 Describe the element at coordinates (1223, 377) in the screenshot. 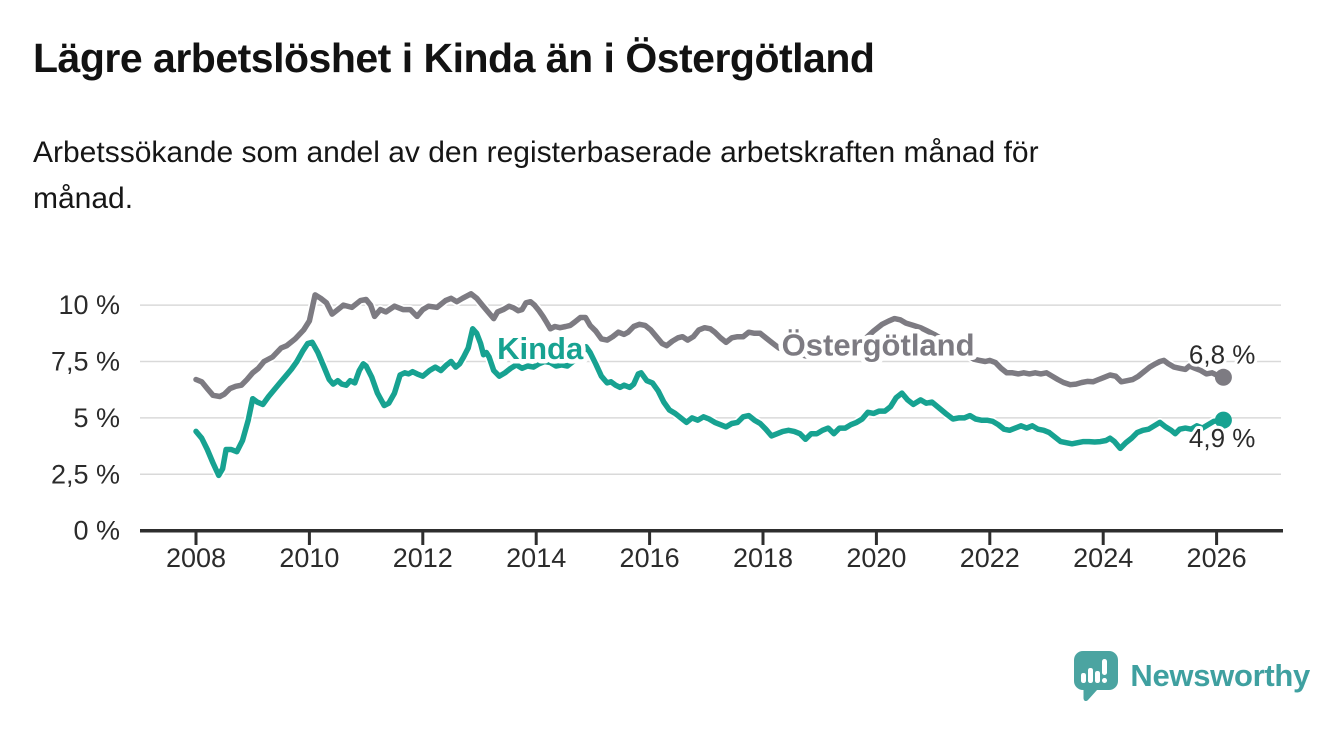

I see `series-end-dot-ostergotland` at that location.